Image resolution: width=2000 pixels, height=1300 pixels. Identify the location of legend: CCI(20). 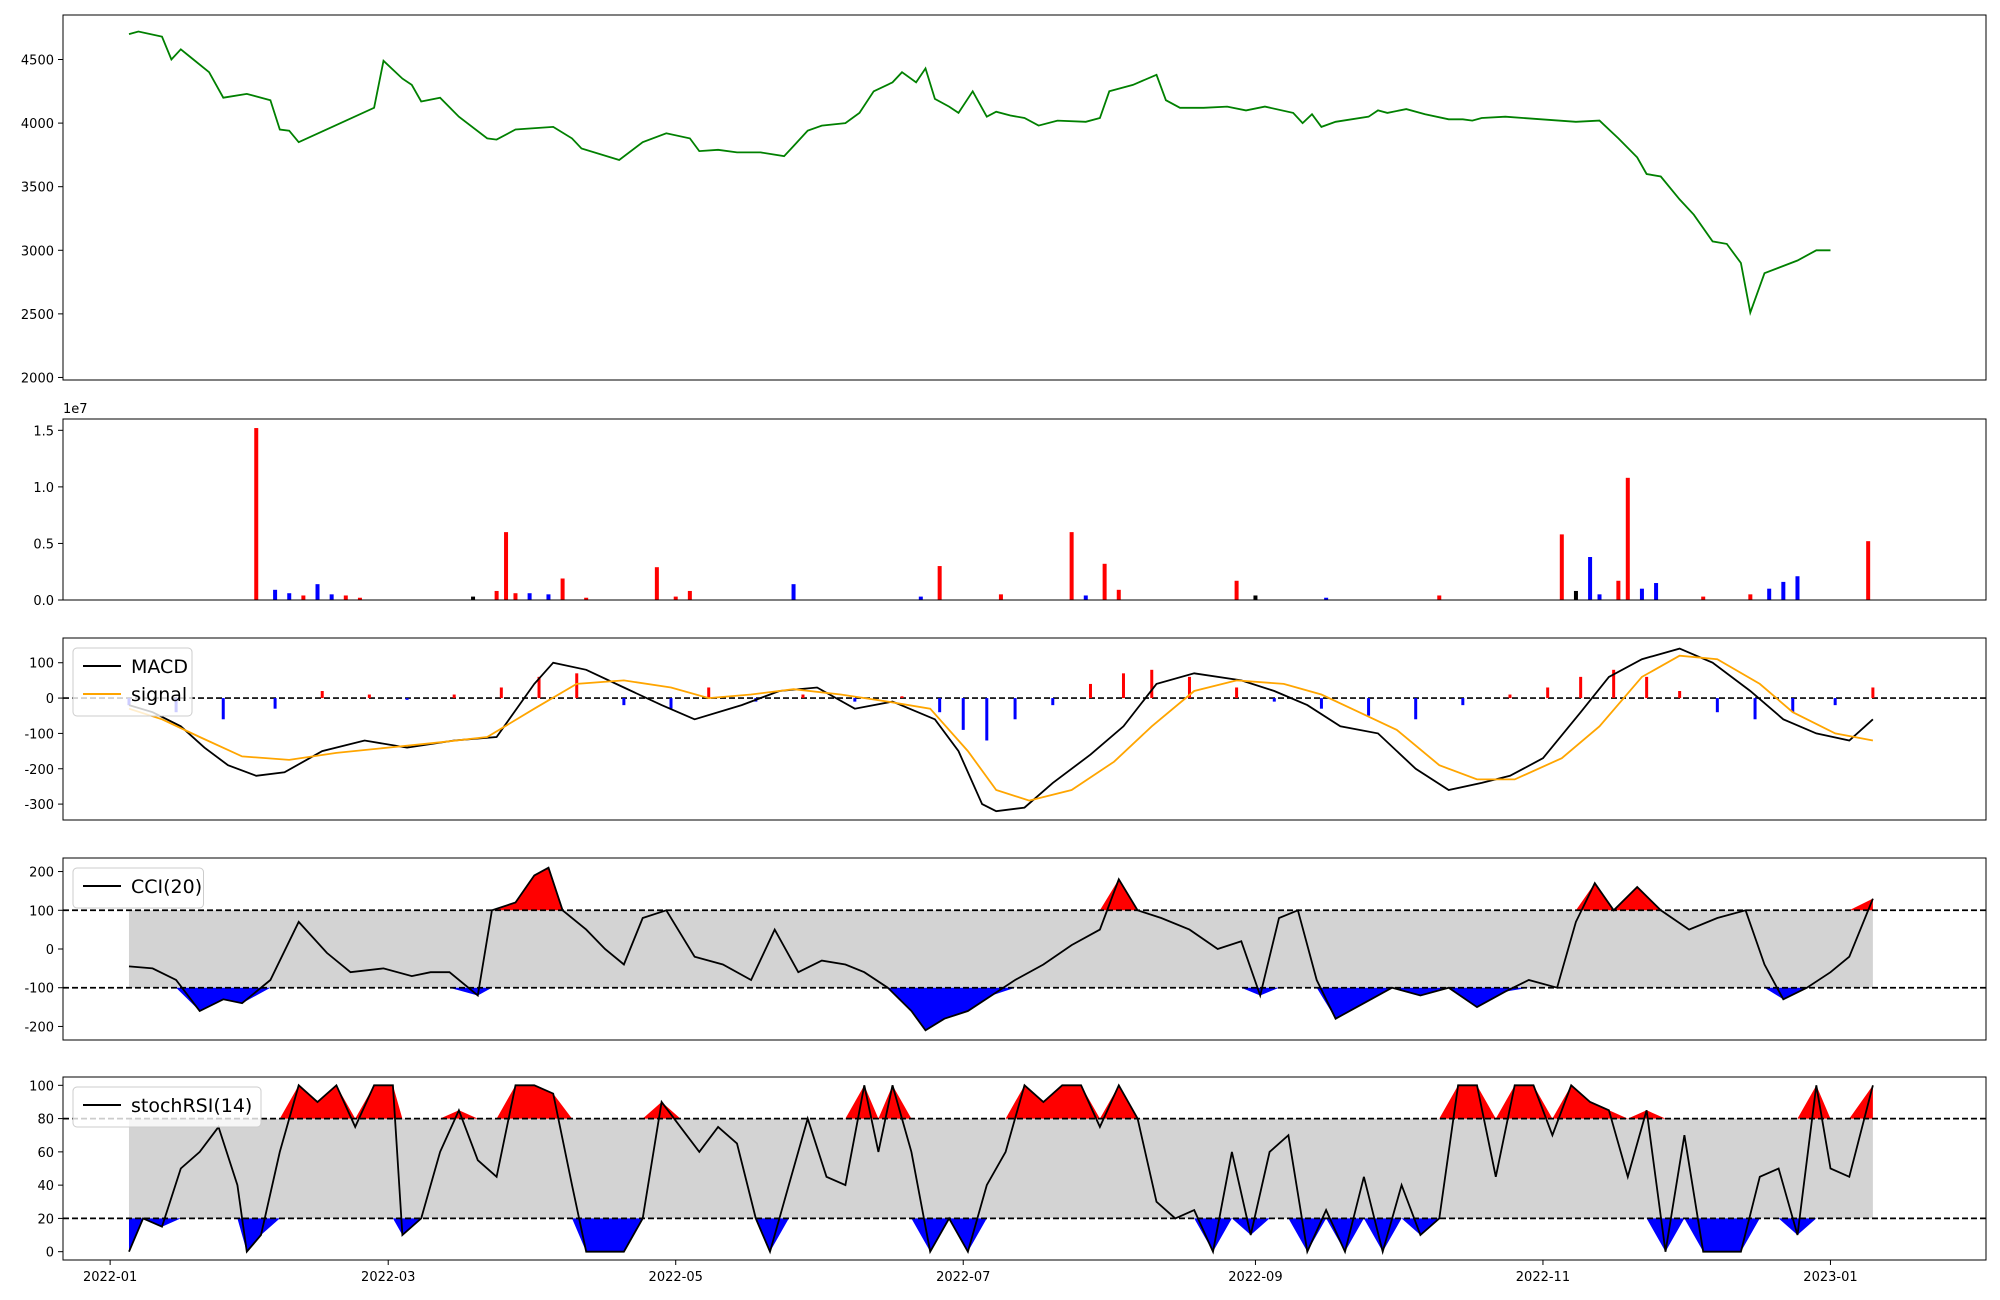
(138, 888).